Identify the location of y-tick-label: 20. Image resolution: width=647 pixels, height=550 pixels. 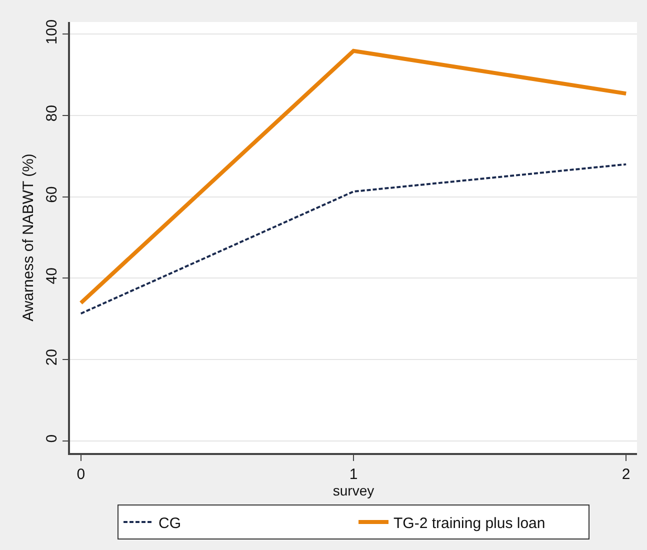
(51, 357).